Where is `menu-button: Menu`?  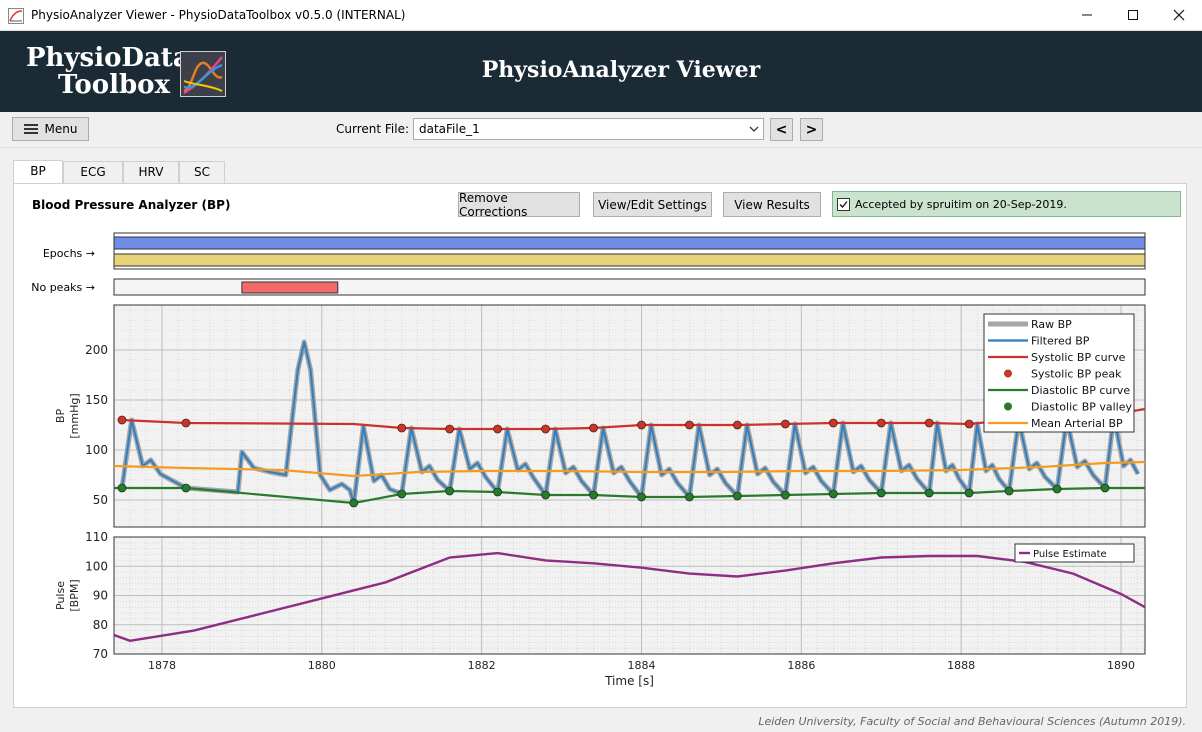 menu-button: Menu is located at coordinates (50, 129).